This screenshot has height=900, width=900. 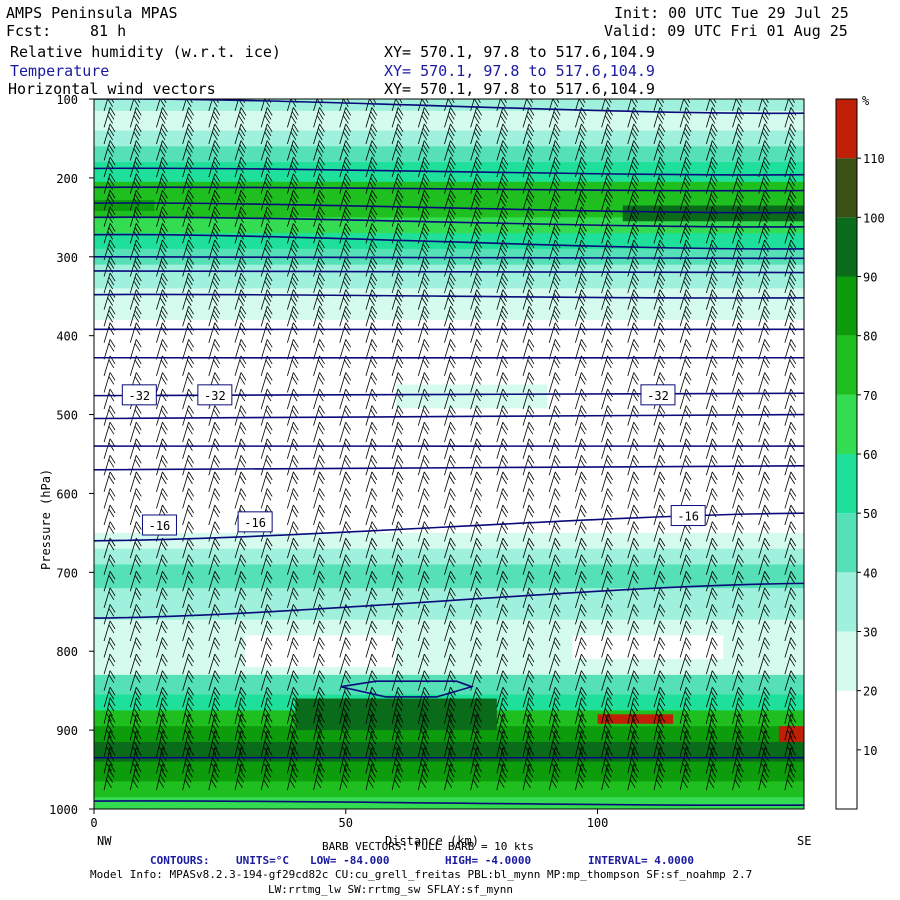 I want to click on x-tick-label: 50, so click(x=346, y=823).